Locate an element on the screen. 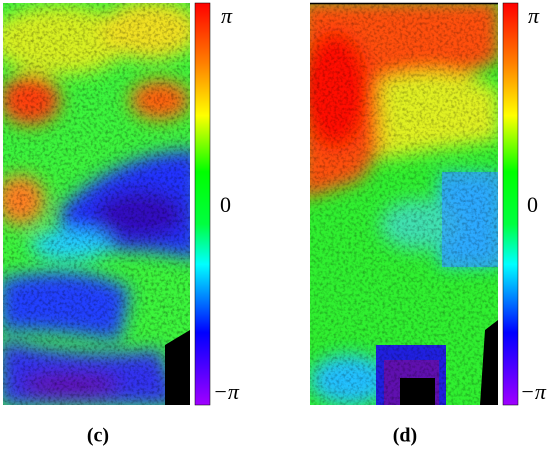 The width and height of the screenshot is (550, 455). panel-label: (c) is located at coordinates (98, 436).